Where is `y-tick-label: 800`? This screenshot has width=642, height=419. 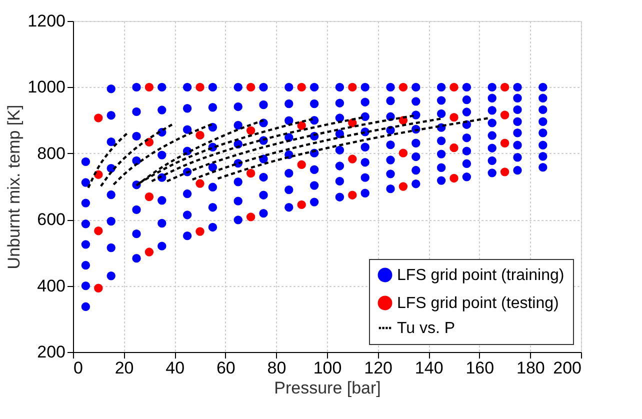
y-tick-label: 800 is located at coordinates (51, 153).